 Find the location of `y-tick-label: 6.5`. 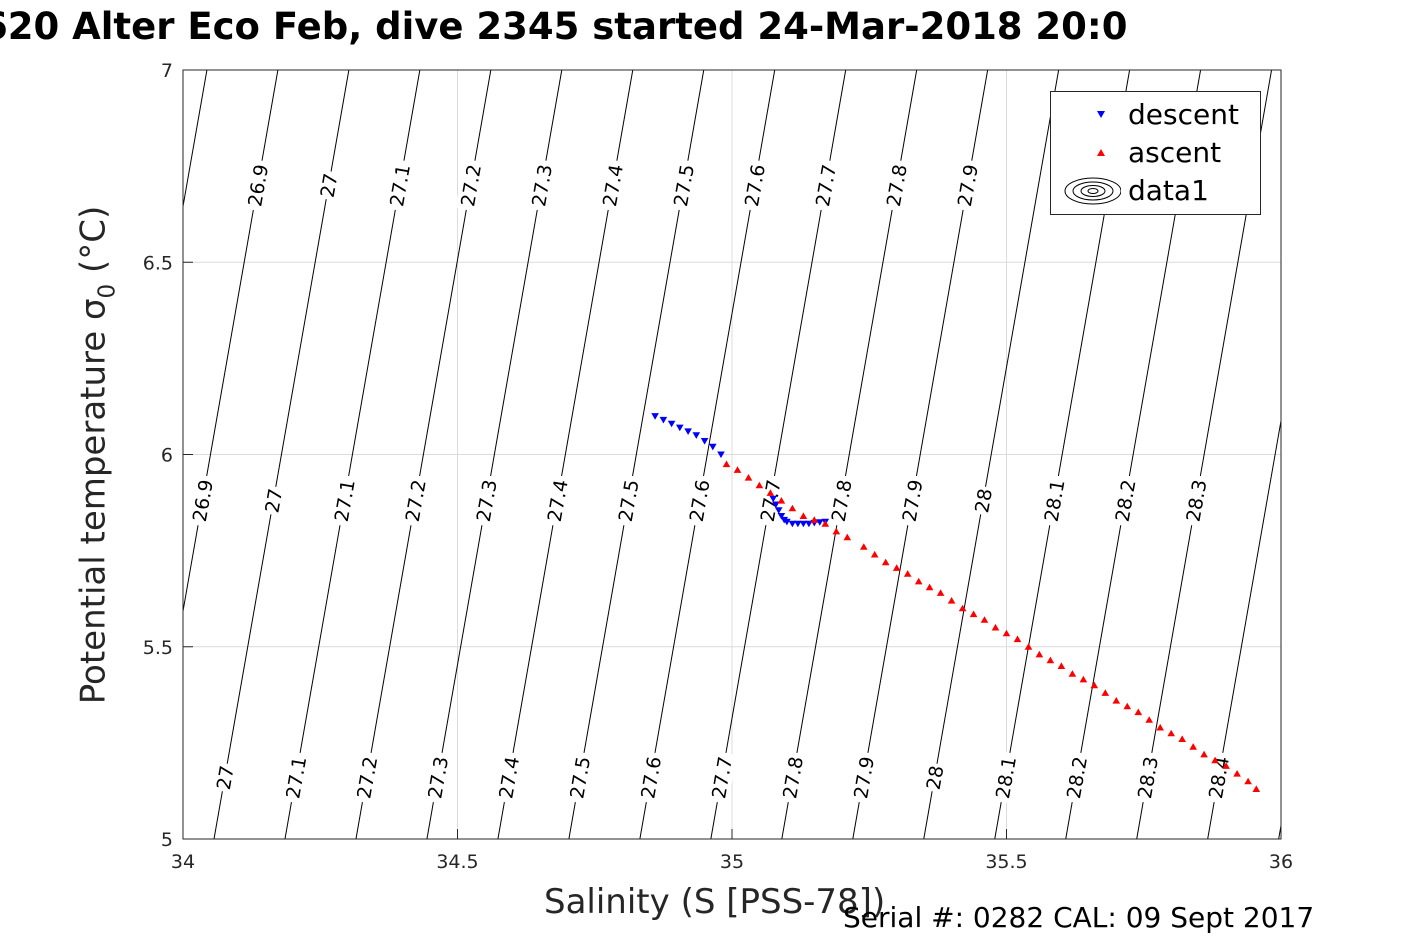

y-tick-label: 6.5 is located at coordinates (158, 263).